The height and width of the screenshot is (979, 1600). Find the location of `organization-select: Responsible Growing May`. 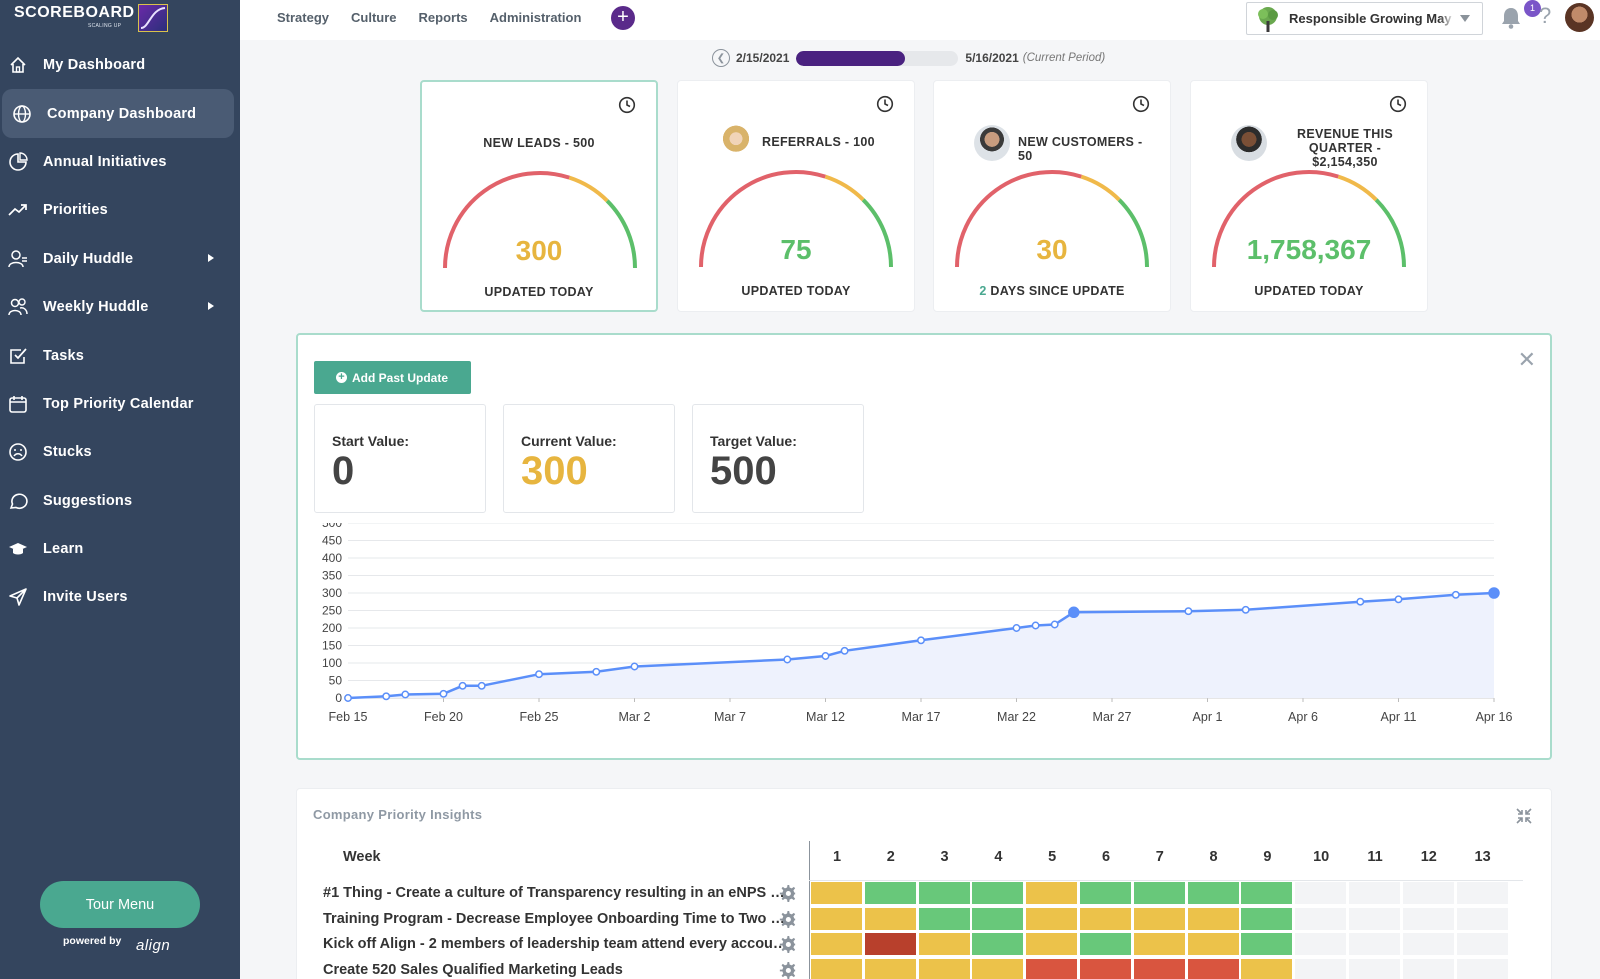

organization-select: Responsible Growing May is located at coordinates (1364, 18).